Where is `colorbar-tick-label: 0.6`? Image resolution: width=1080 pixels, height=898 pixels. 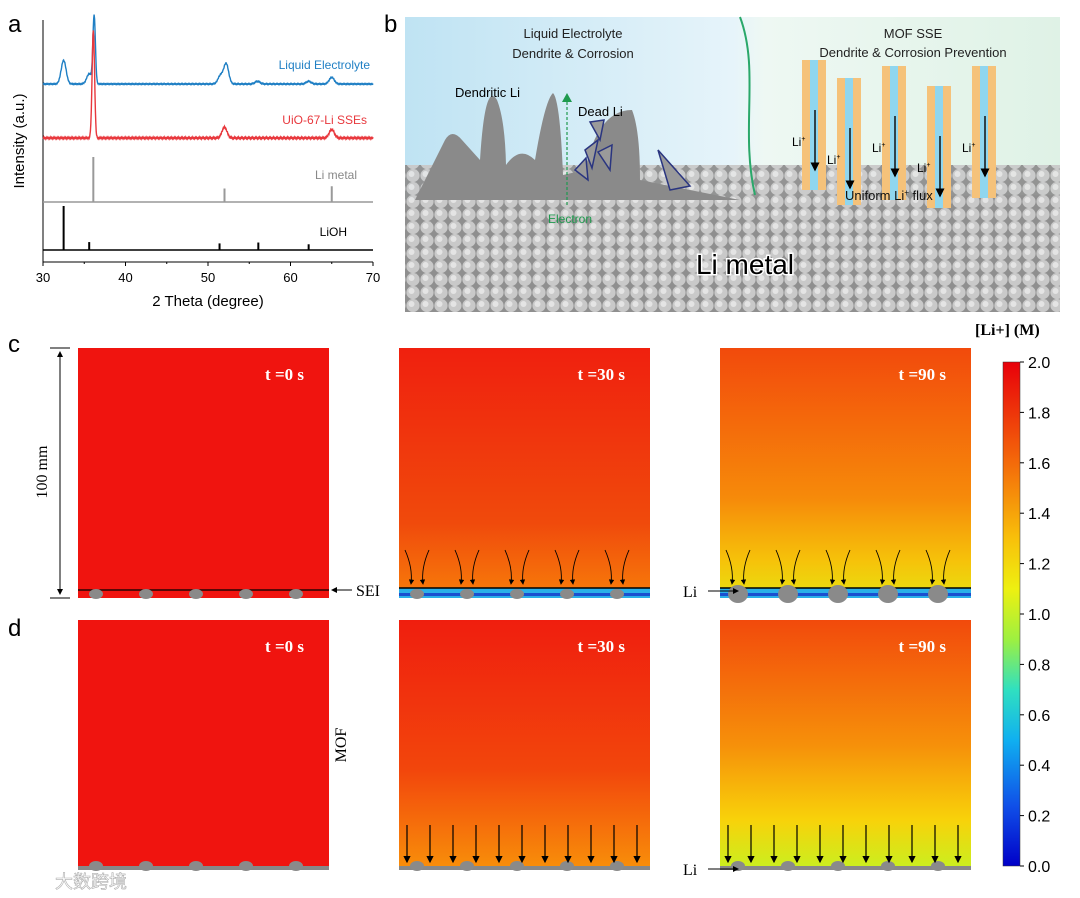
colorbar-tick-label: 0.6 is located at coordinates (1039, 716).